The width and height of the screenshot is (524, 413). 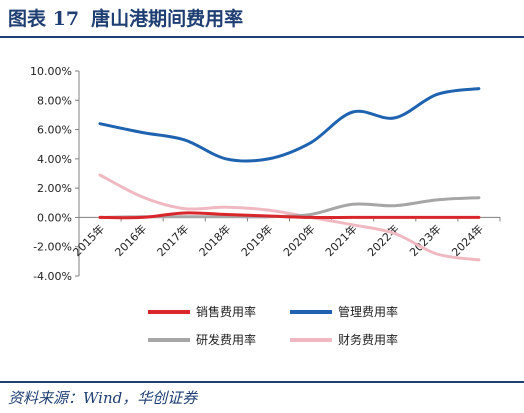 What do you see at coordinates (54, 100) in the screenshot?
I see `y-tick-label: 8.00%` at bounding box center [54, 100].